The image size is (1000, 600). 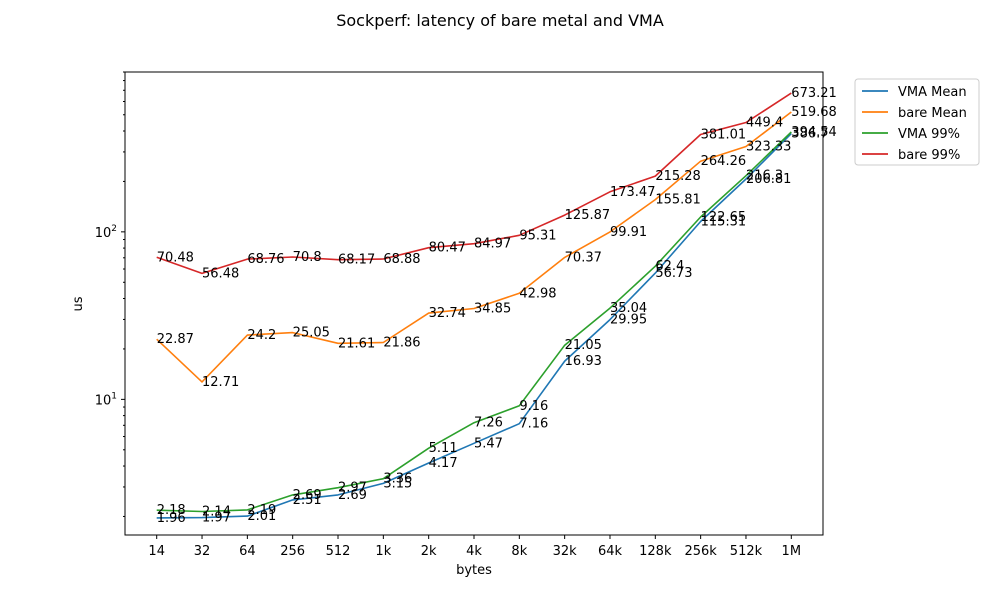 I want to click on x-tick-label: 32, so click(x=202, y=551).